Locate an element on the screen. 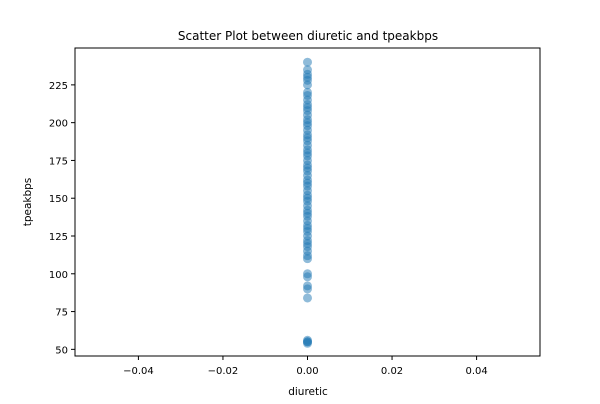 The width and height of the screenshot is (600, 404). x-tick-label: 0.02 is located at coordinates (392, 371).